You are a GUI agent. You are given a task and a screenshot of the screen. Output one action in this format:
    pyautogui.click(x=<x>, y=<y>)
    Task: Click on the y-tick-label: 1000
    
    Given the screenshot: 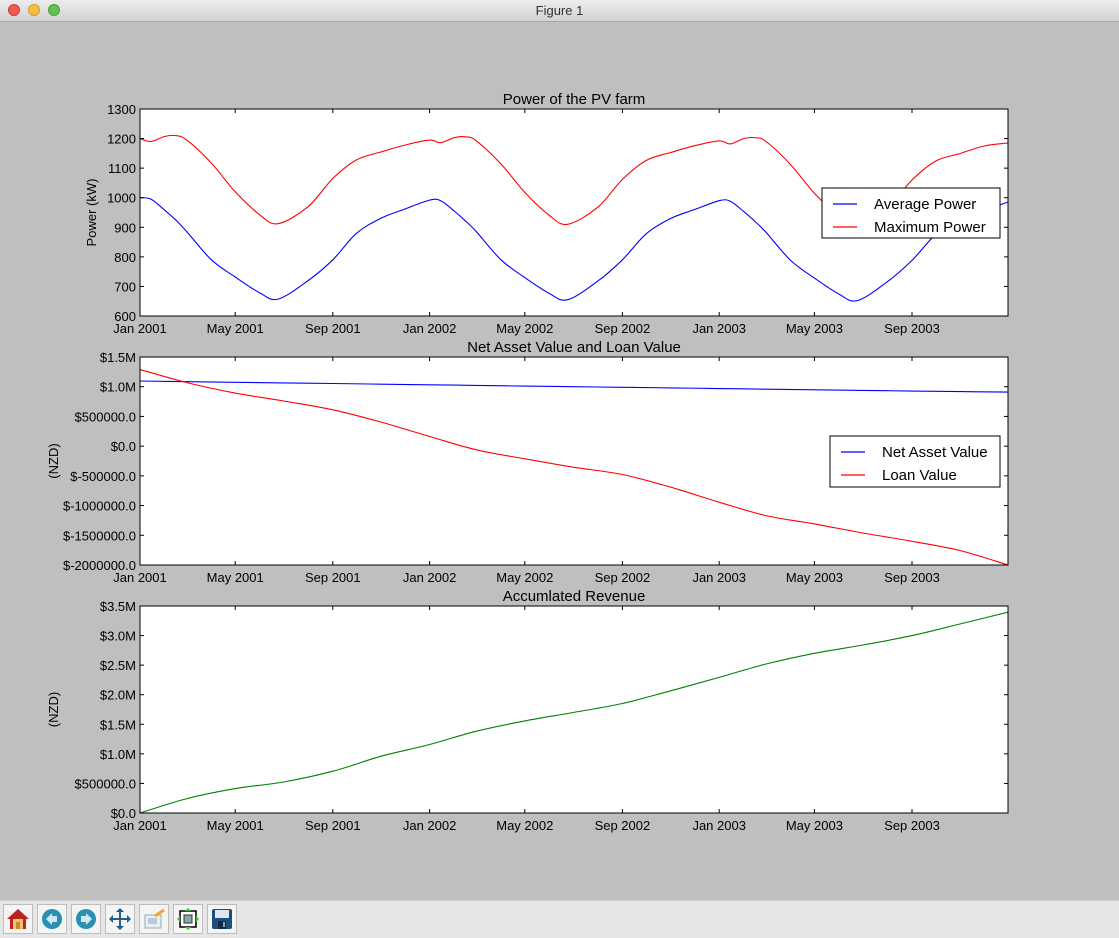 What is the action you would take?
    pyautogui.click(x=121, y=198)
    